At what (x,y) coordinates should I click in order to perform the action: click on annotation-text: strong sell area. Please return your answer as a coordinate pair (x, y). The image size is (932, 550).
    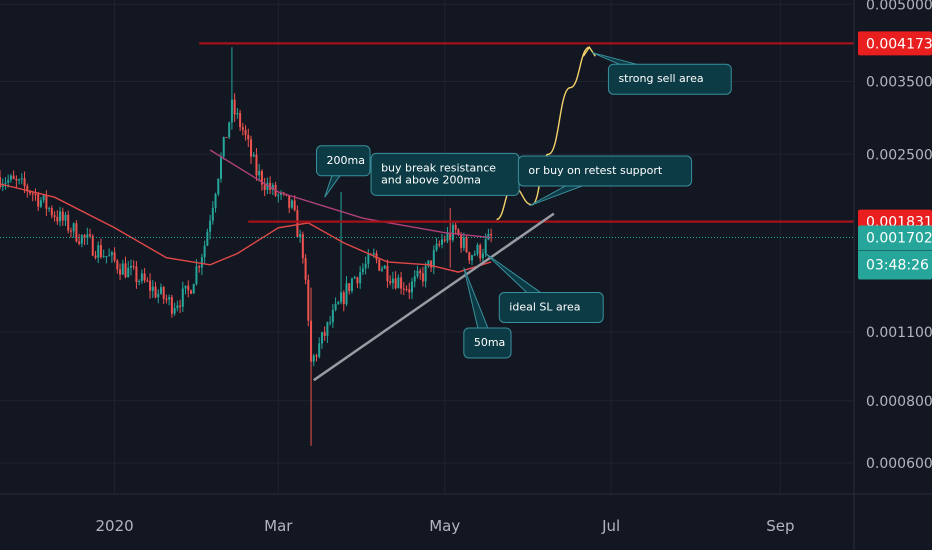
    Looking at the image, I should click on (660, 78).